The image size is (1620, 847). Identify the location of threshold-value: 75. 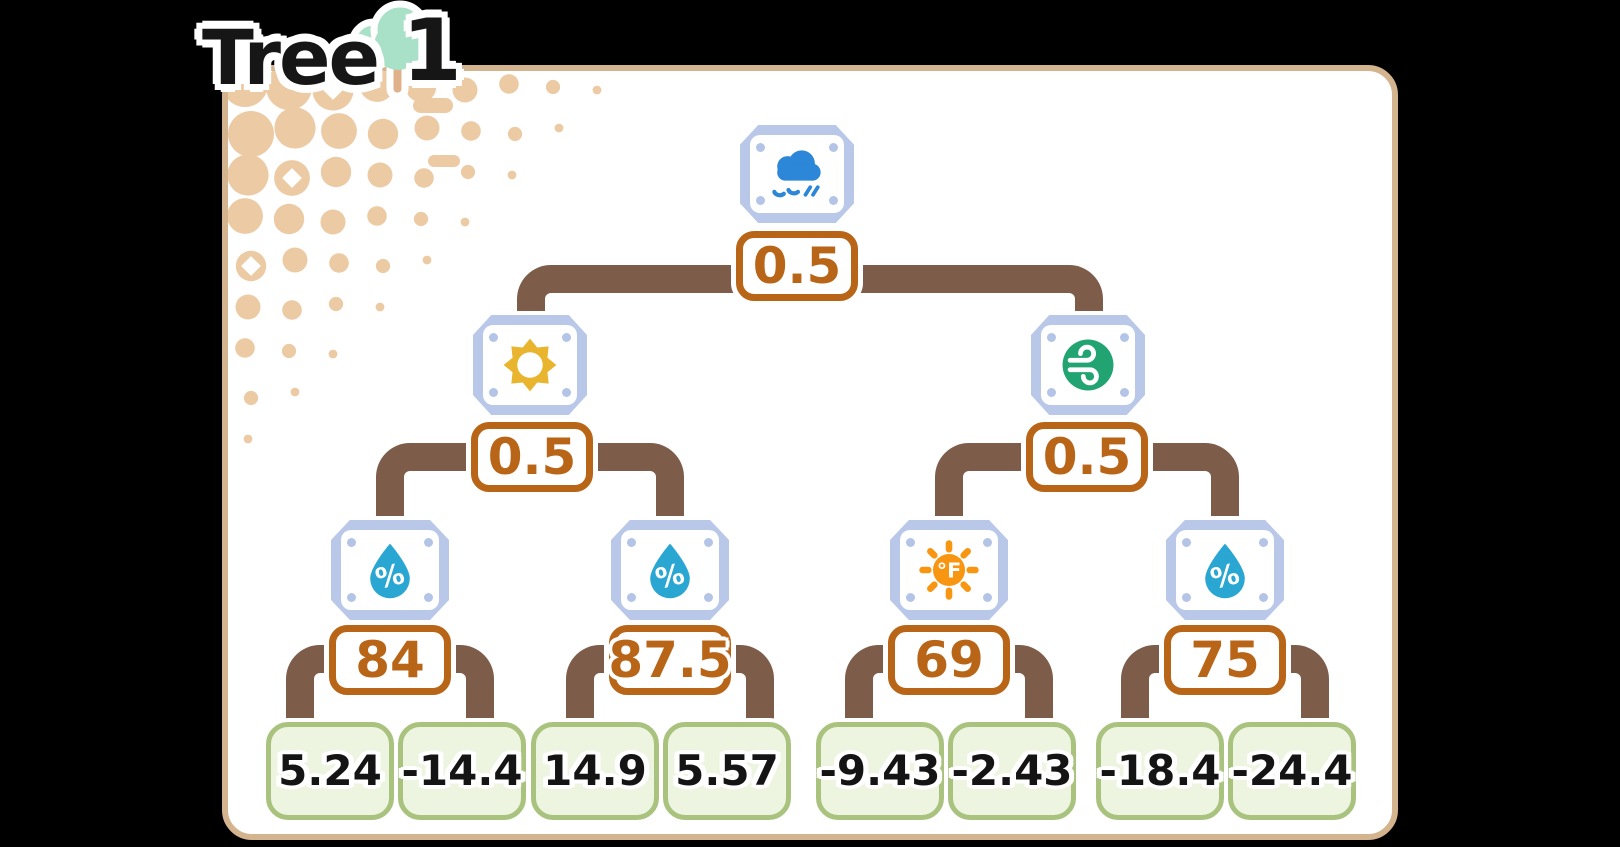
(1225, 660).